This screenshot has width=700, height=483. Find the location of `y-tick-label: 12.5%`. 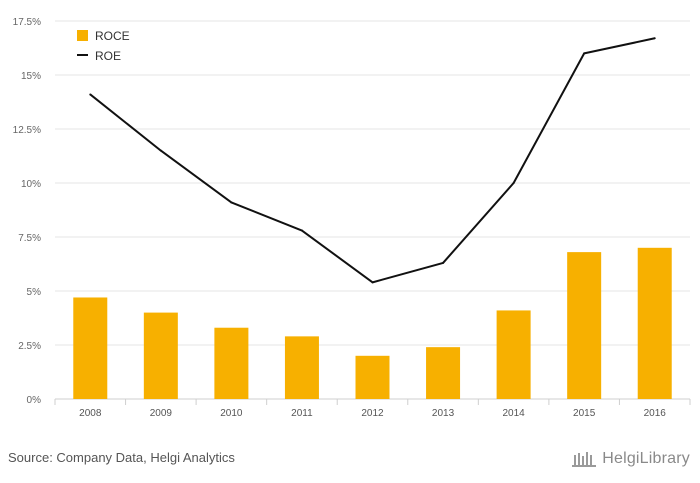

y-tick-label: 12.5% is located at coordinates (27, 130).